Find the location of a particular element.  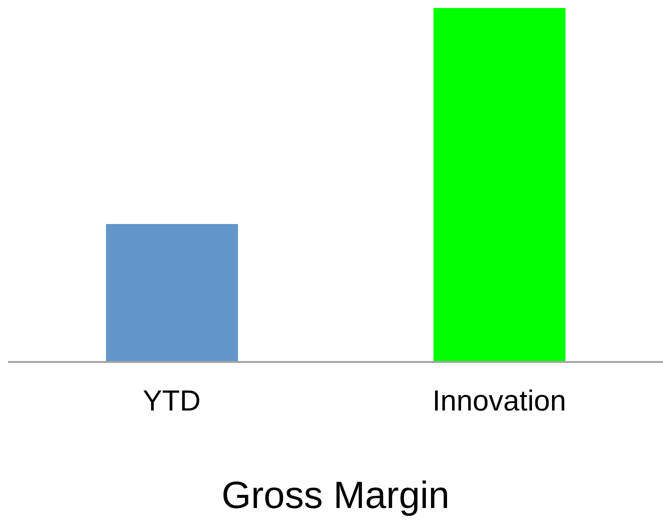

x-axis-title: Gross Margin is located at coordinates (335, 496).